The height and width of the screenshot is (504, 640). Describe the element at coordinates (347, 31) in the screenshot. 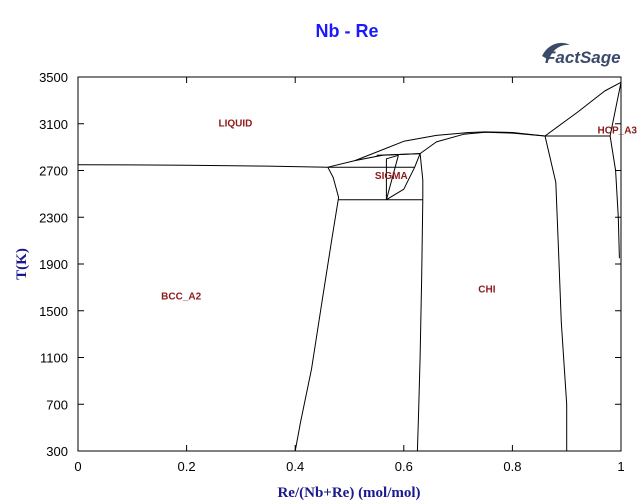

I see `chart-title: Nb - Re` at that location.